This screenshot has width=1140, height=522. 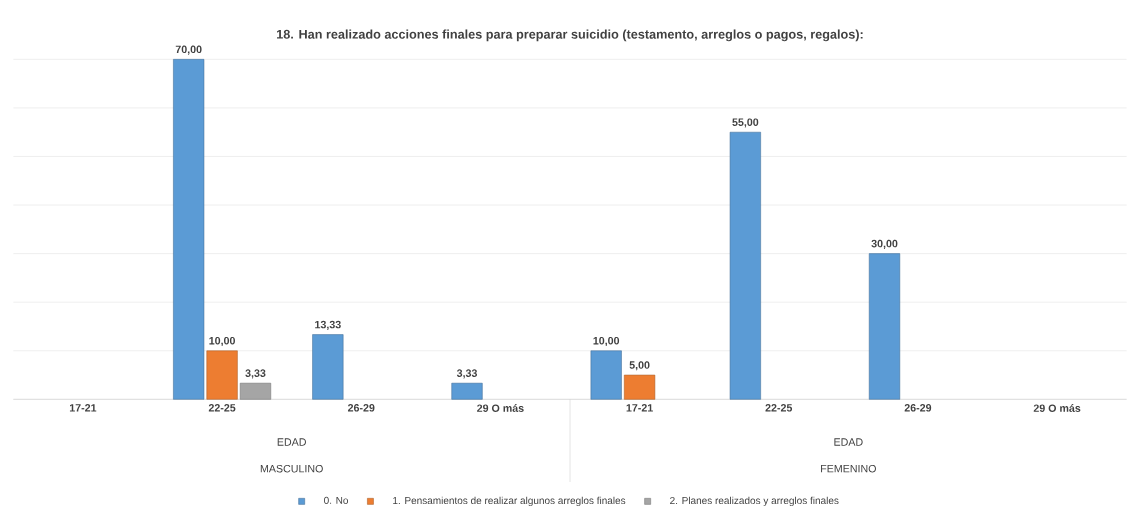 I want to click on legend-label: 2. Planes realizados y arreglos finales, so click(x=754, y=501).